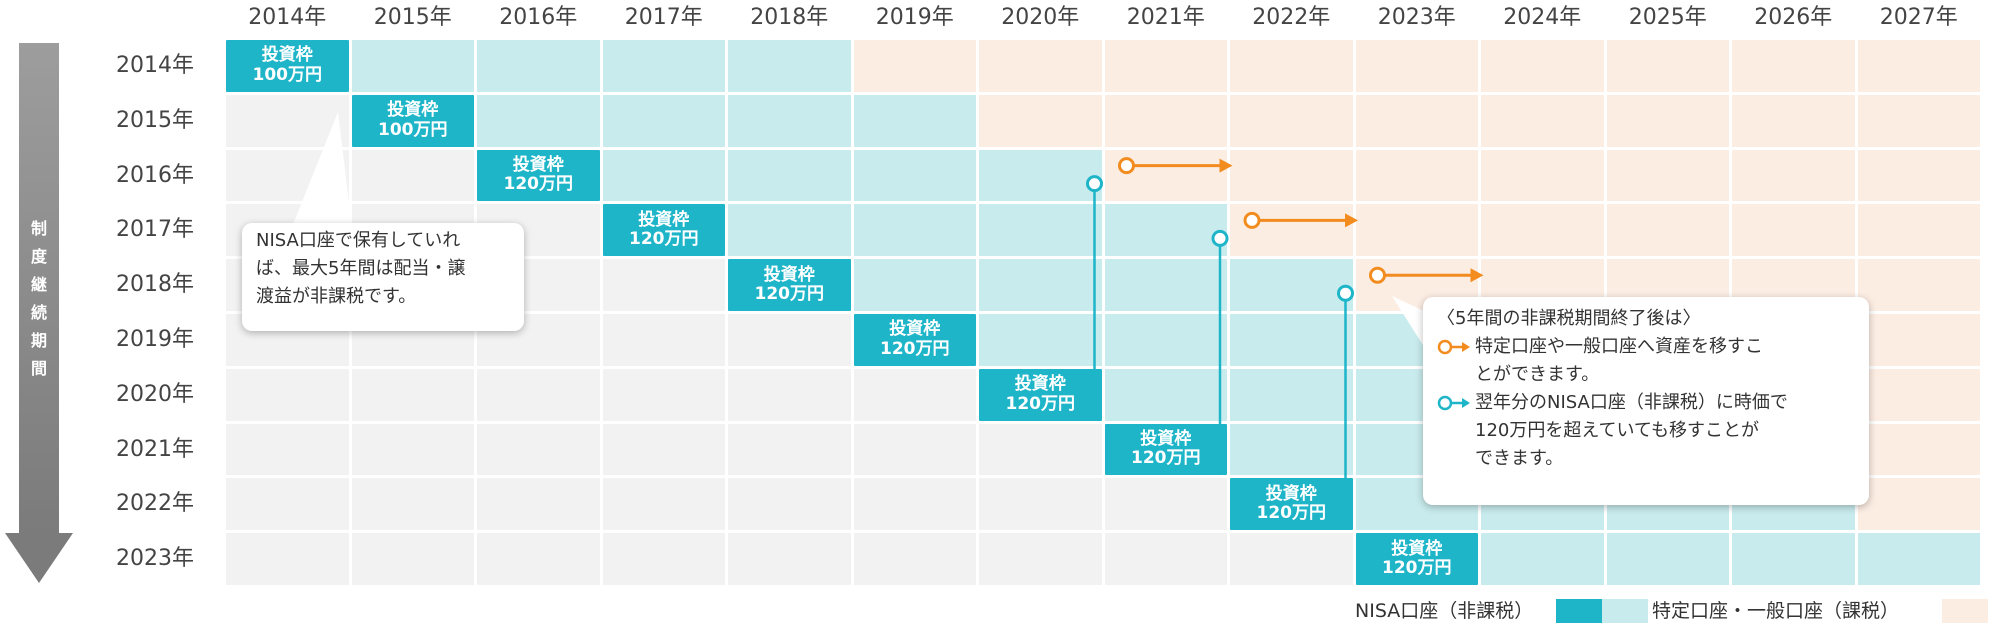  What do you see at coordinates (336, 296) in the screenshot?
I see `callout-left-line: 渡益が非課税です。` at bounding box center [336, 296].